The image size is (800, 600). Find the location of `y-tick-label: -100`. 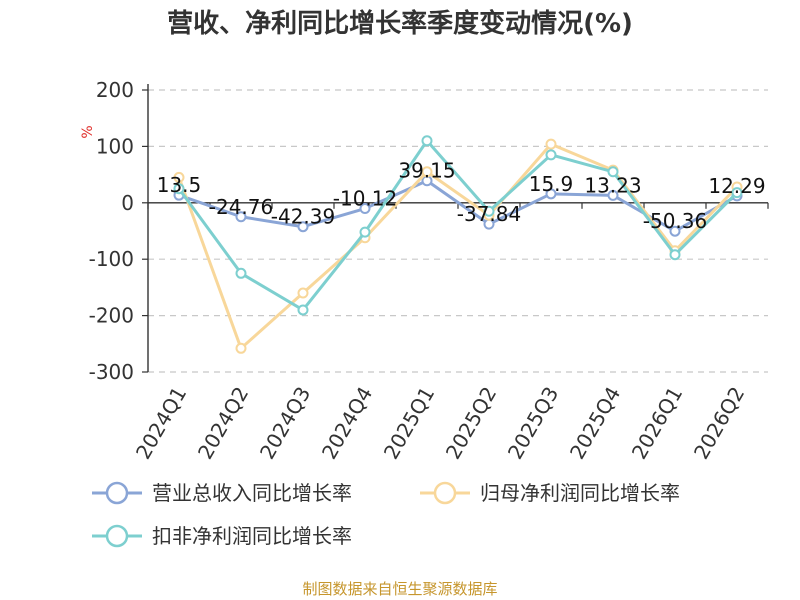

y-tick-label: -100 is located at coordinates (111, 259).